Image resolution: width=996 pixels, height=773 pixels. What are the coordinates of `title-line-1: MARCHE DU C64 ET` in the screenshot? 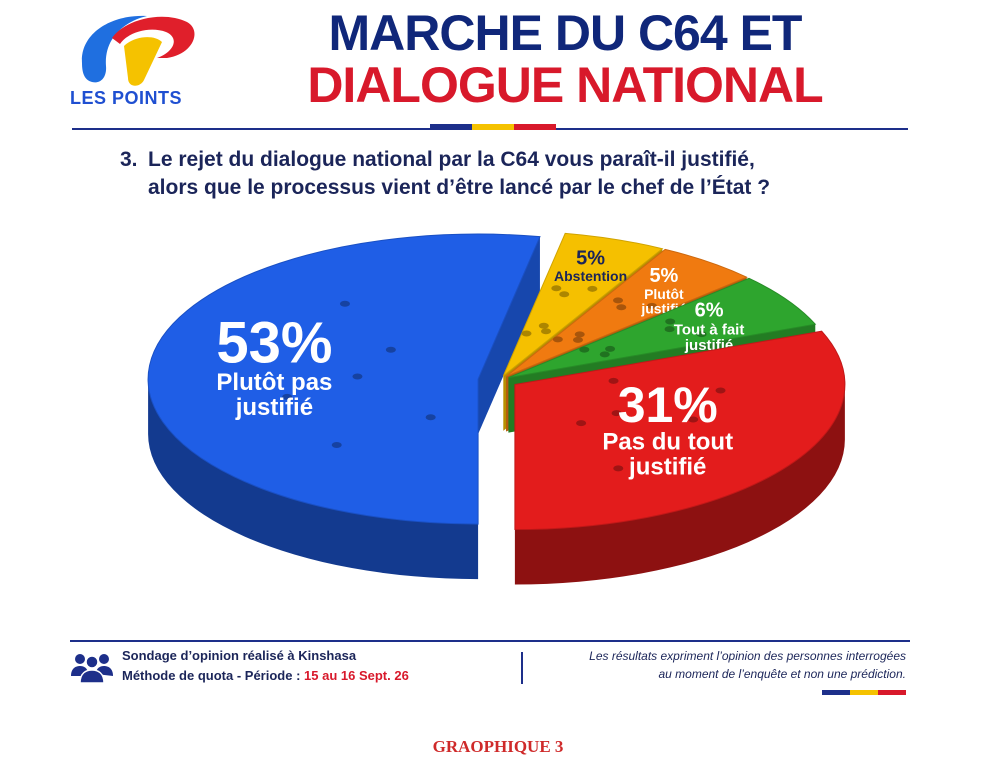 It's located at (565, 33).